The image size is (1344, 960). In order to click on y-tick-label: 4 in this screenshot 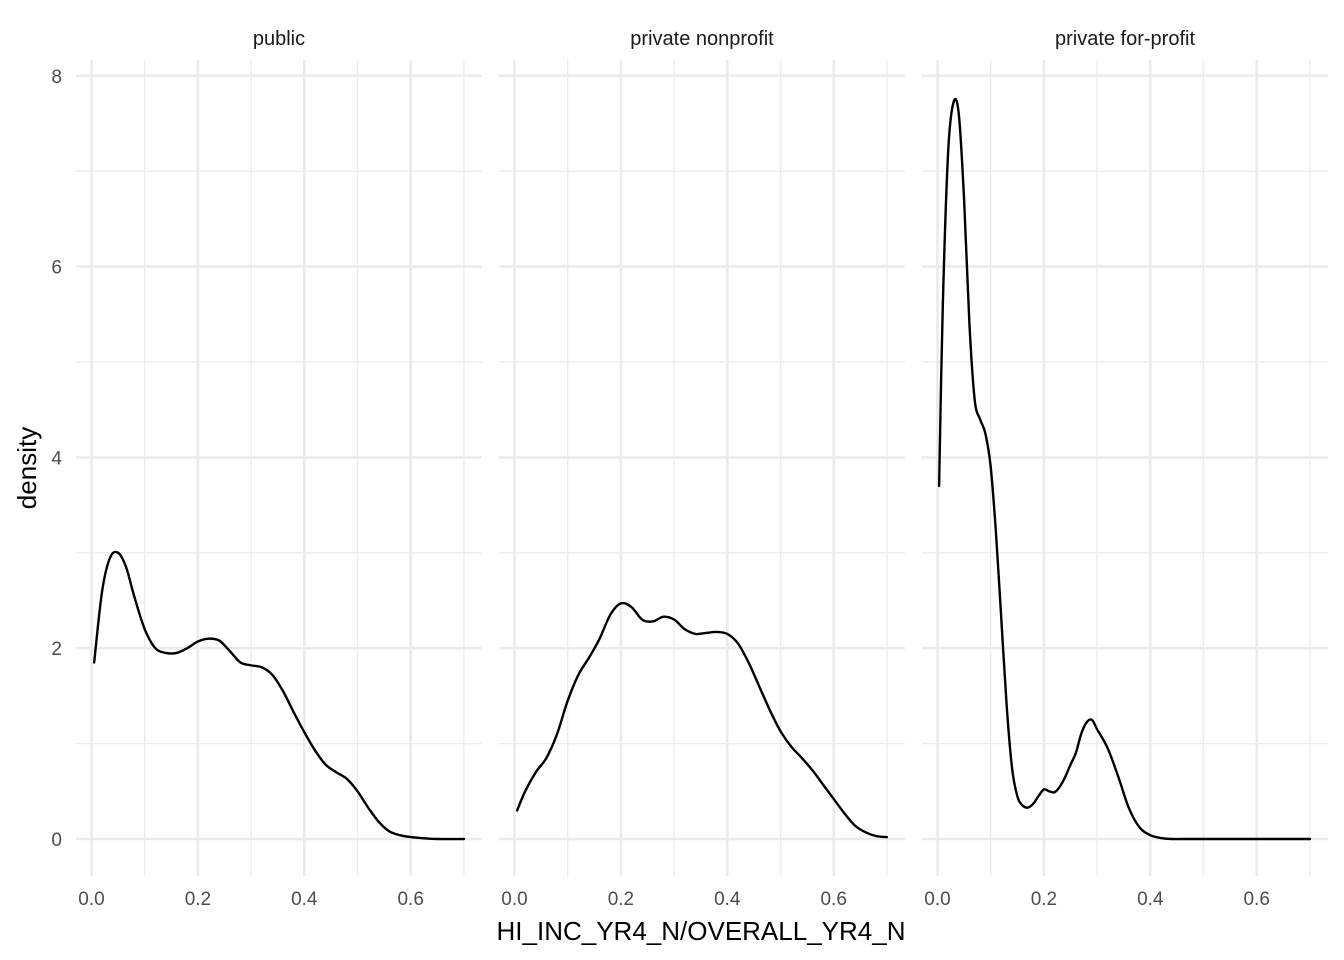, I will do `click(56, 458)`.